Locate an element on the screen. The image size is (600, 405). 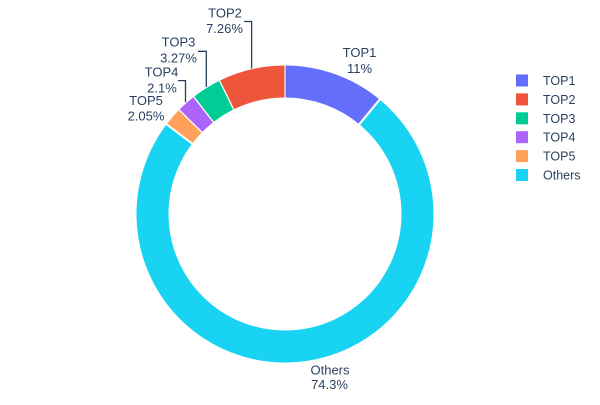
svg-text: 2.1% is located at coordinates (162, 88).